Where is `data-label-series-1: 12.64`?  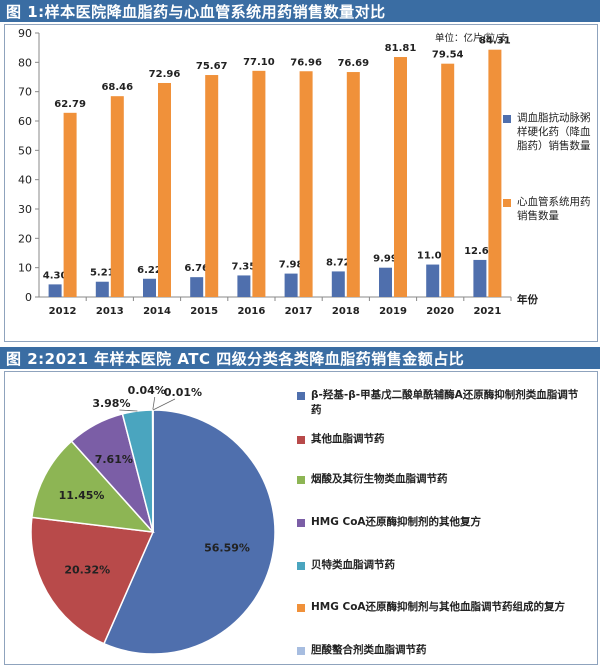 data-label-series-1: 12.64 is located at coordinates (480, 251).